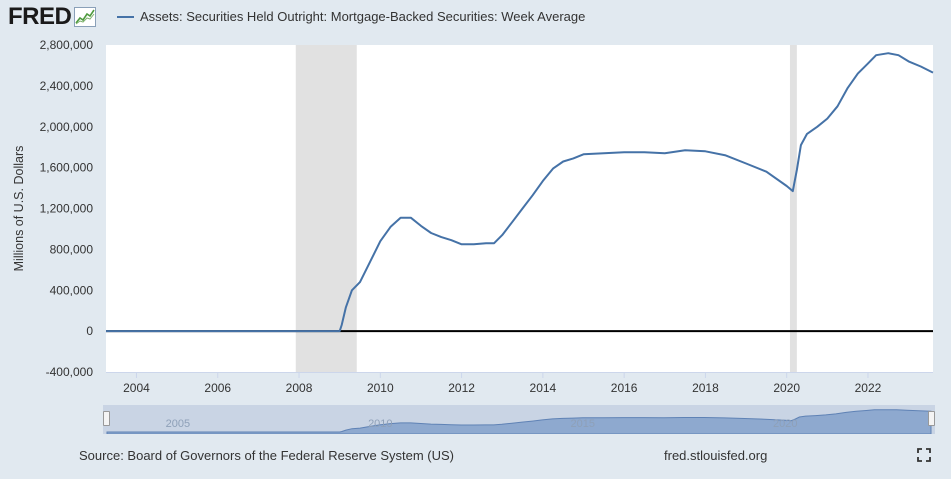  What do you see at coordinates (785, 424) in the screenshot?
I see `navigator-year-label: 2020` at bounding box center [785, 424].